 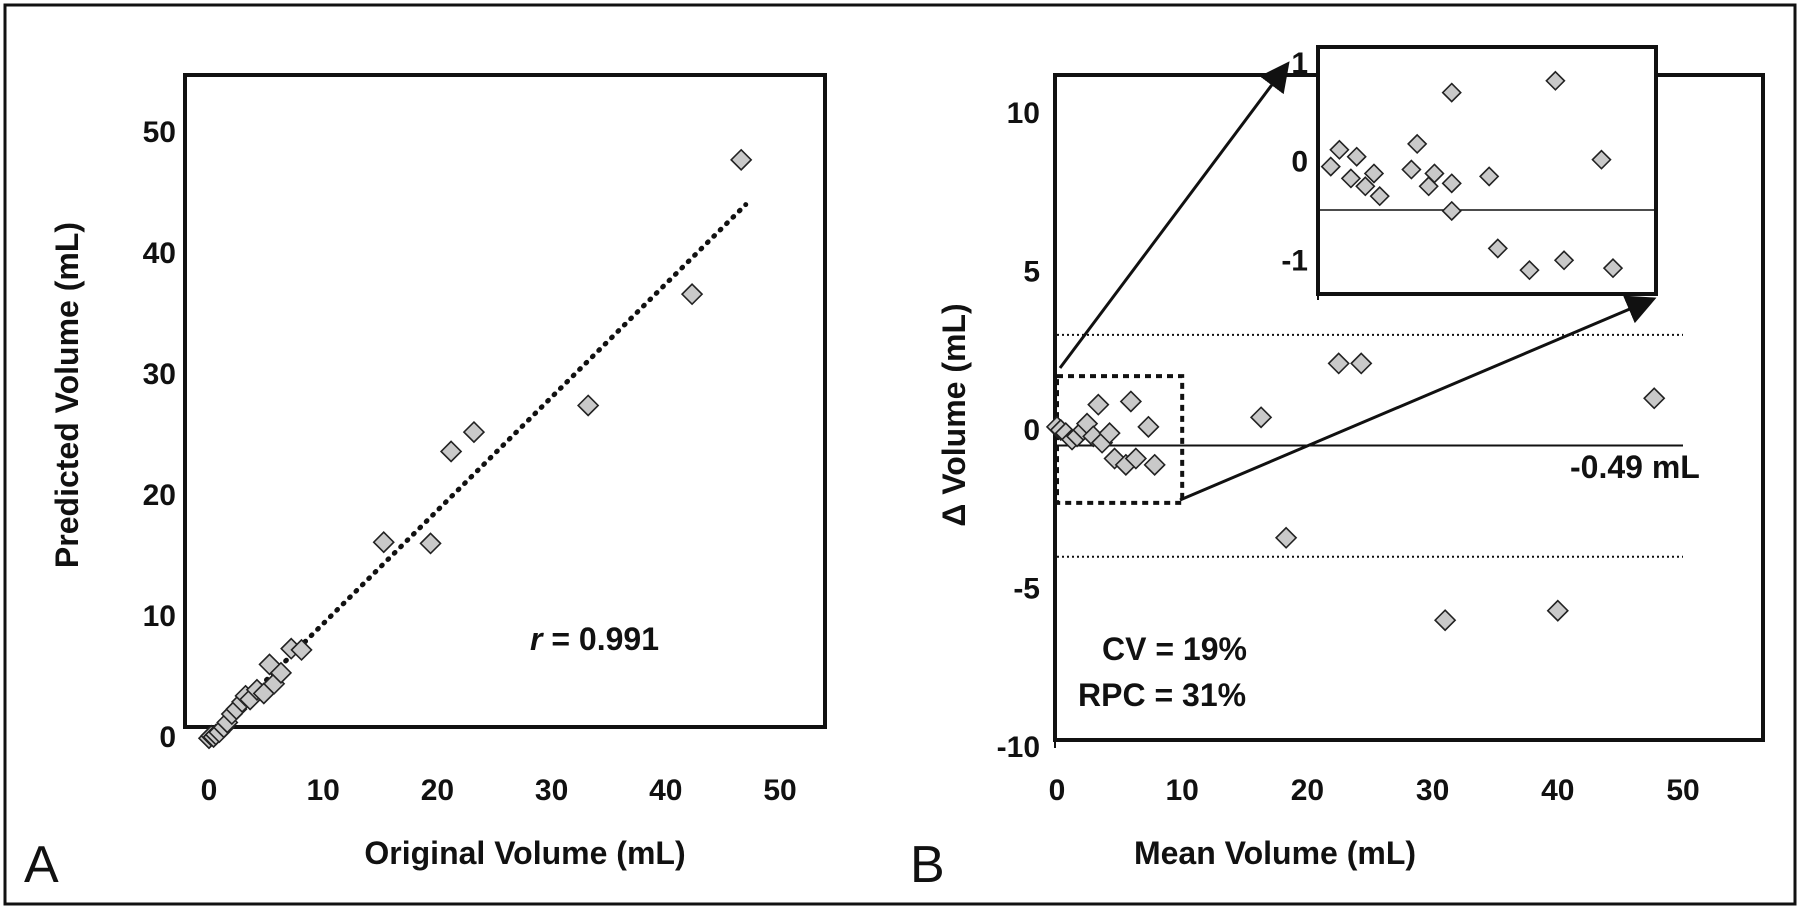 What do you see at coordinates (1018, 747) in the screenshot?
I see `y-tick-label: -10` at bounding box center [1018, 747].